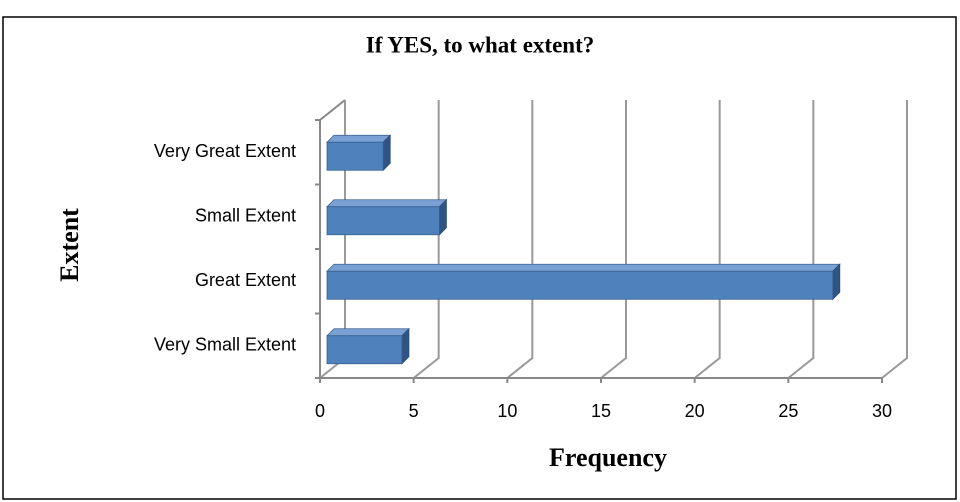 The image size is (960, 502). Describe the element at coordinates (480, 44) in the screenshot. I see `chart-title: If YES, to what extent?` at that location.